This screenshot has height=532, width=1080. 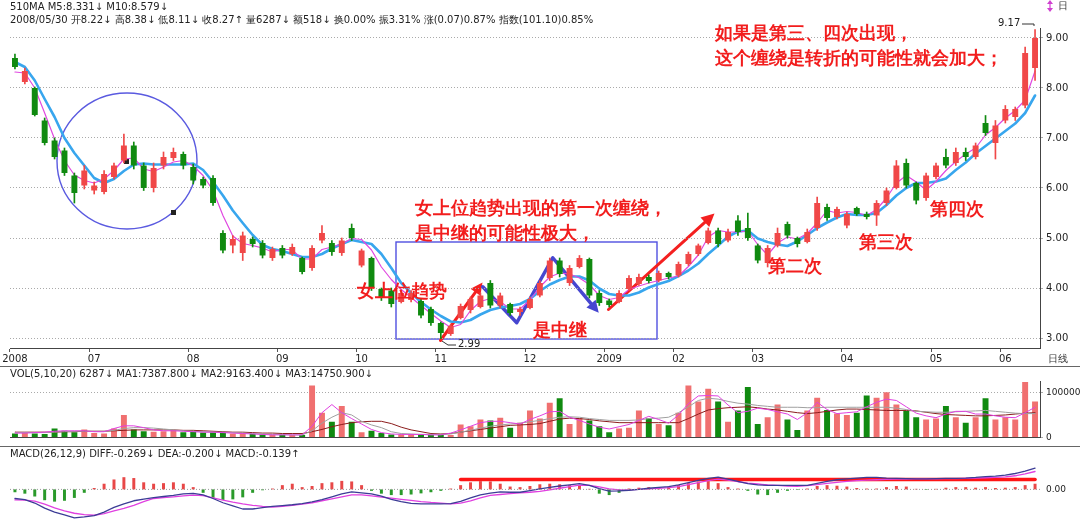 I want to click on x-tick-label: 10, so click(x=361, y=358).